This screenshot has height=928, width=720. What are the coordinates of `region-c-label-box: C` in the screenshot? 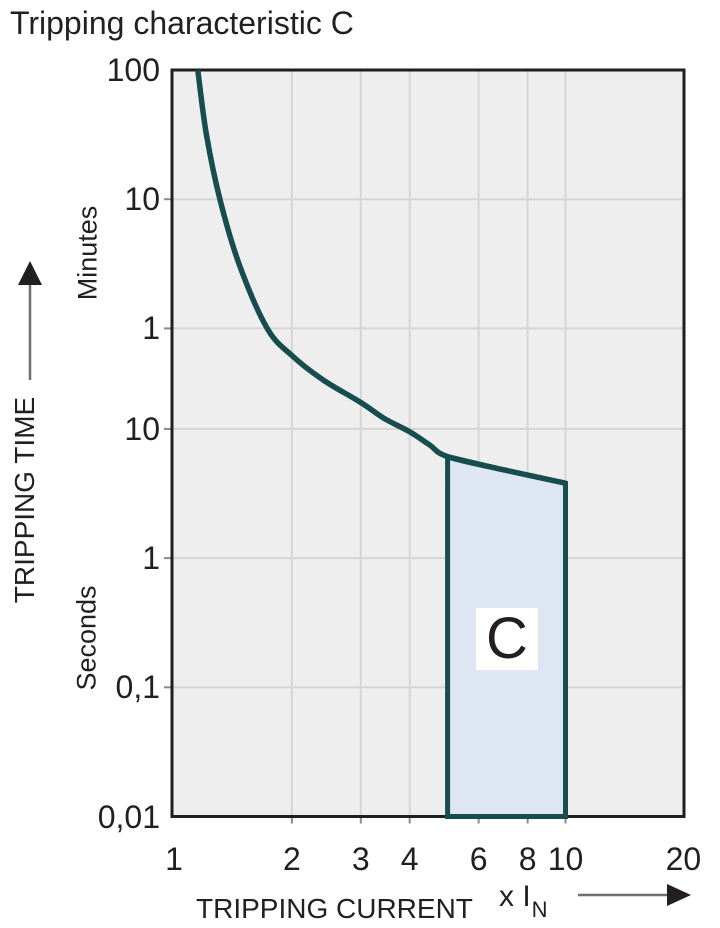 It's located at (507, 639).